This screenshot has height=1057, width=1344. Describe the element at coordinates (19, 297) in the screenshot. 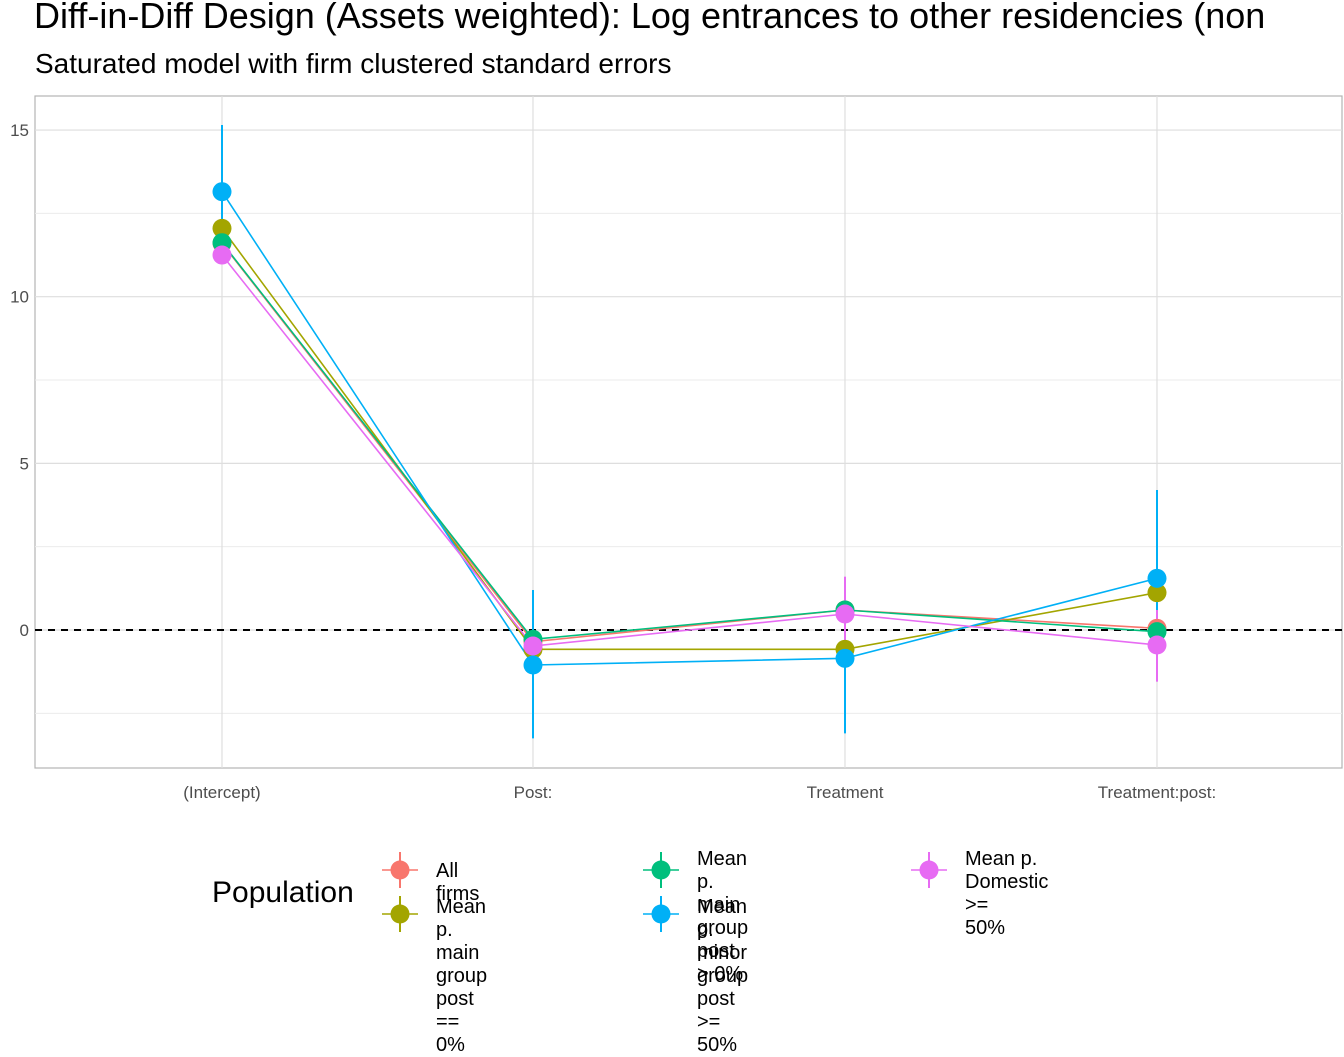

I see `y-tick-label: 10` at that location.